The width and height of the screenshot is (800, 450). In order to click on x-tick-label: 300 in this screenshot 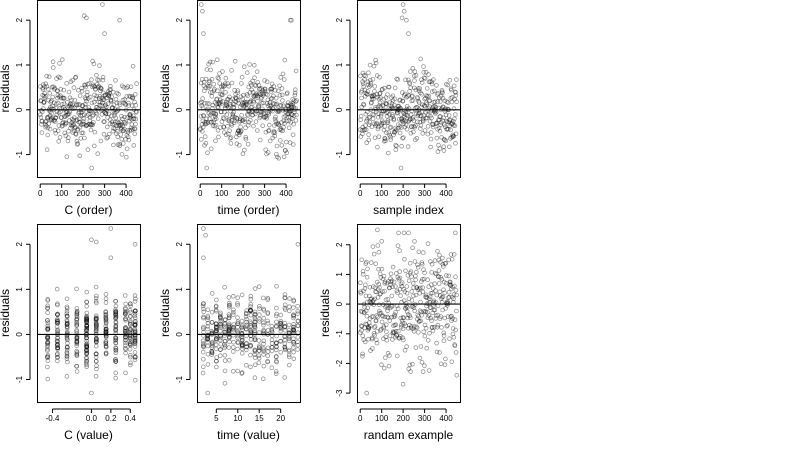, I will do `click(105, 193)`.